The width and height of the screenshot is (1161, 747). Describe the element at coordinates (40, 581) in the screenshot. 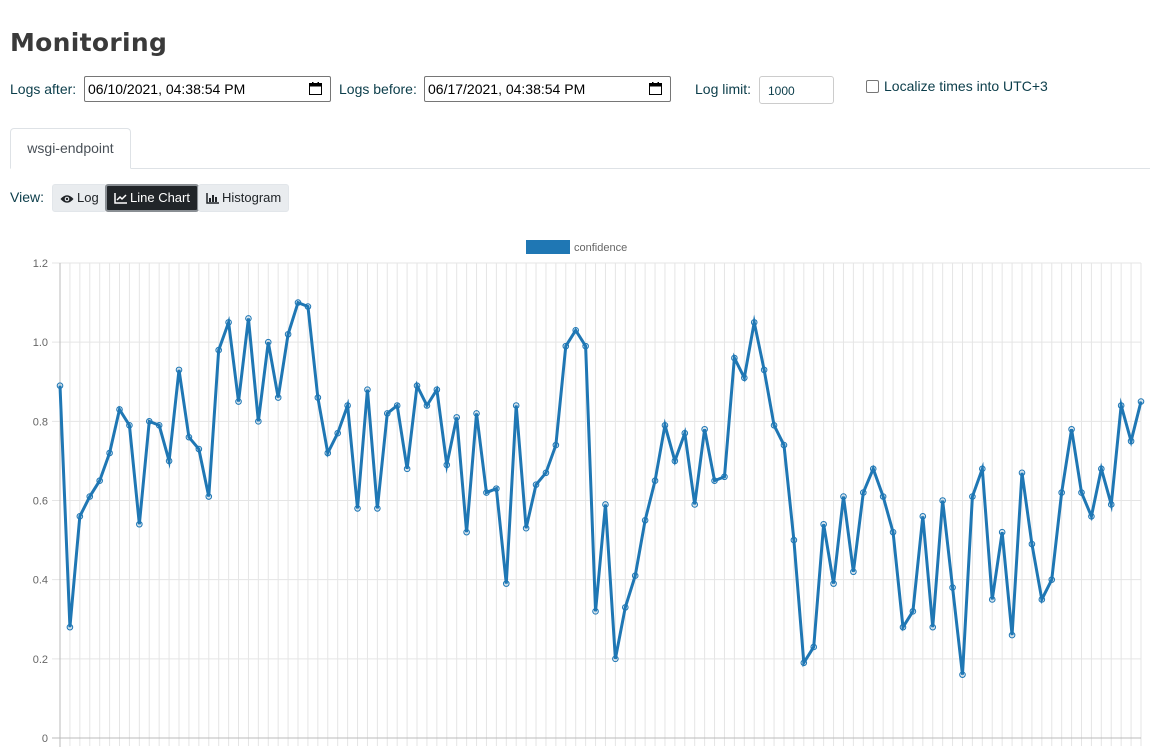

I see `y-tick-label: 0.4` at that location.